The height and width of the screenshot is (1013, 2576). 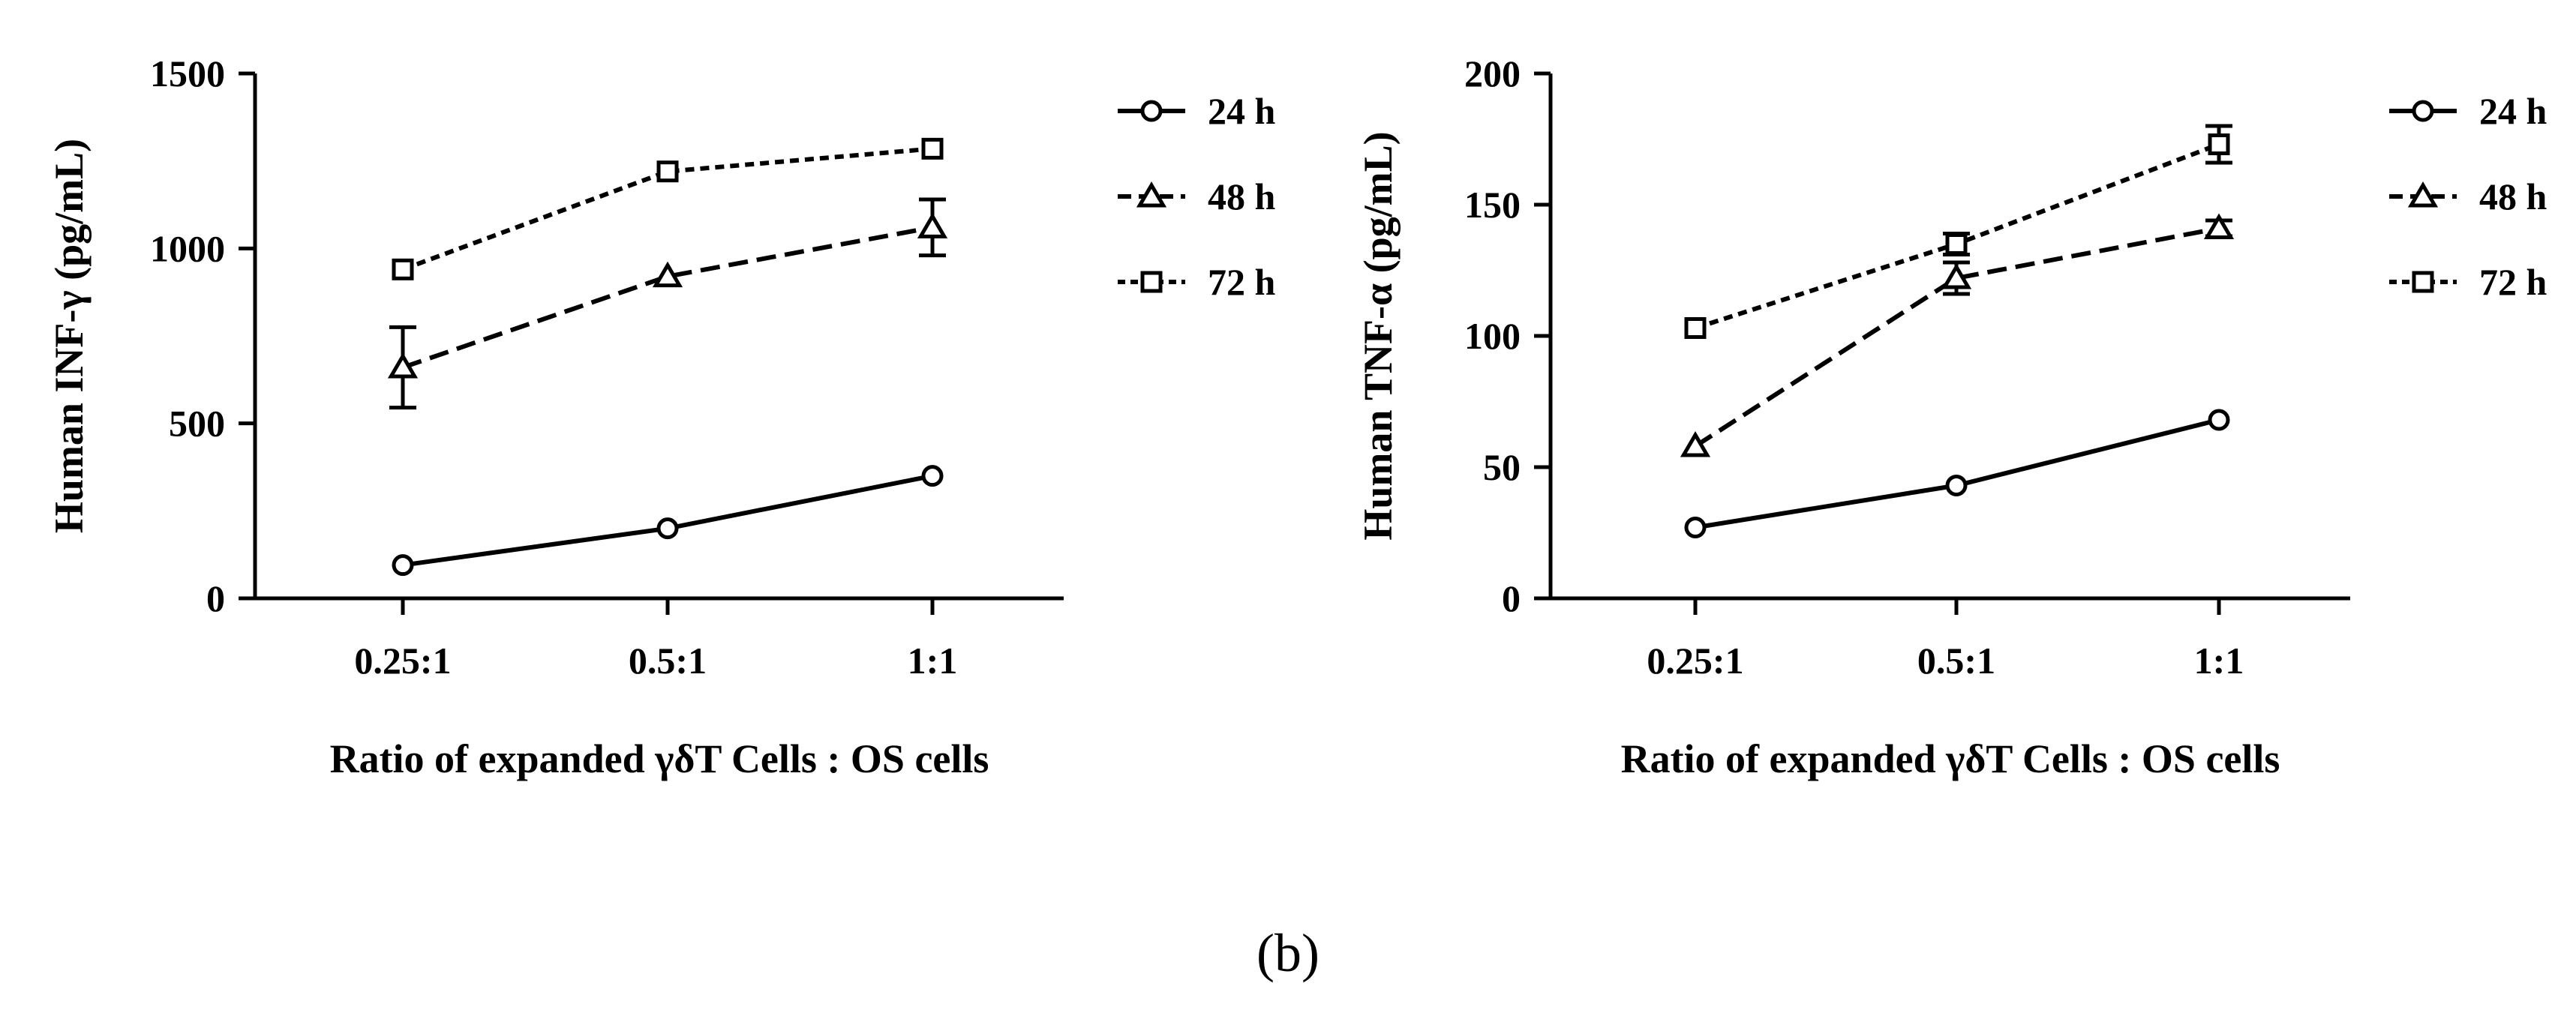 What do you see at coordinates (1288, 953) in the screenshot?
I see `figure-caption: (b)` at bounding box center [1288, 953].